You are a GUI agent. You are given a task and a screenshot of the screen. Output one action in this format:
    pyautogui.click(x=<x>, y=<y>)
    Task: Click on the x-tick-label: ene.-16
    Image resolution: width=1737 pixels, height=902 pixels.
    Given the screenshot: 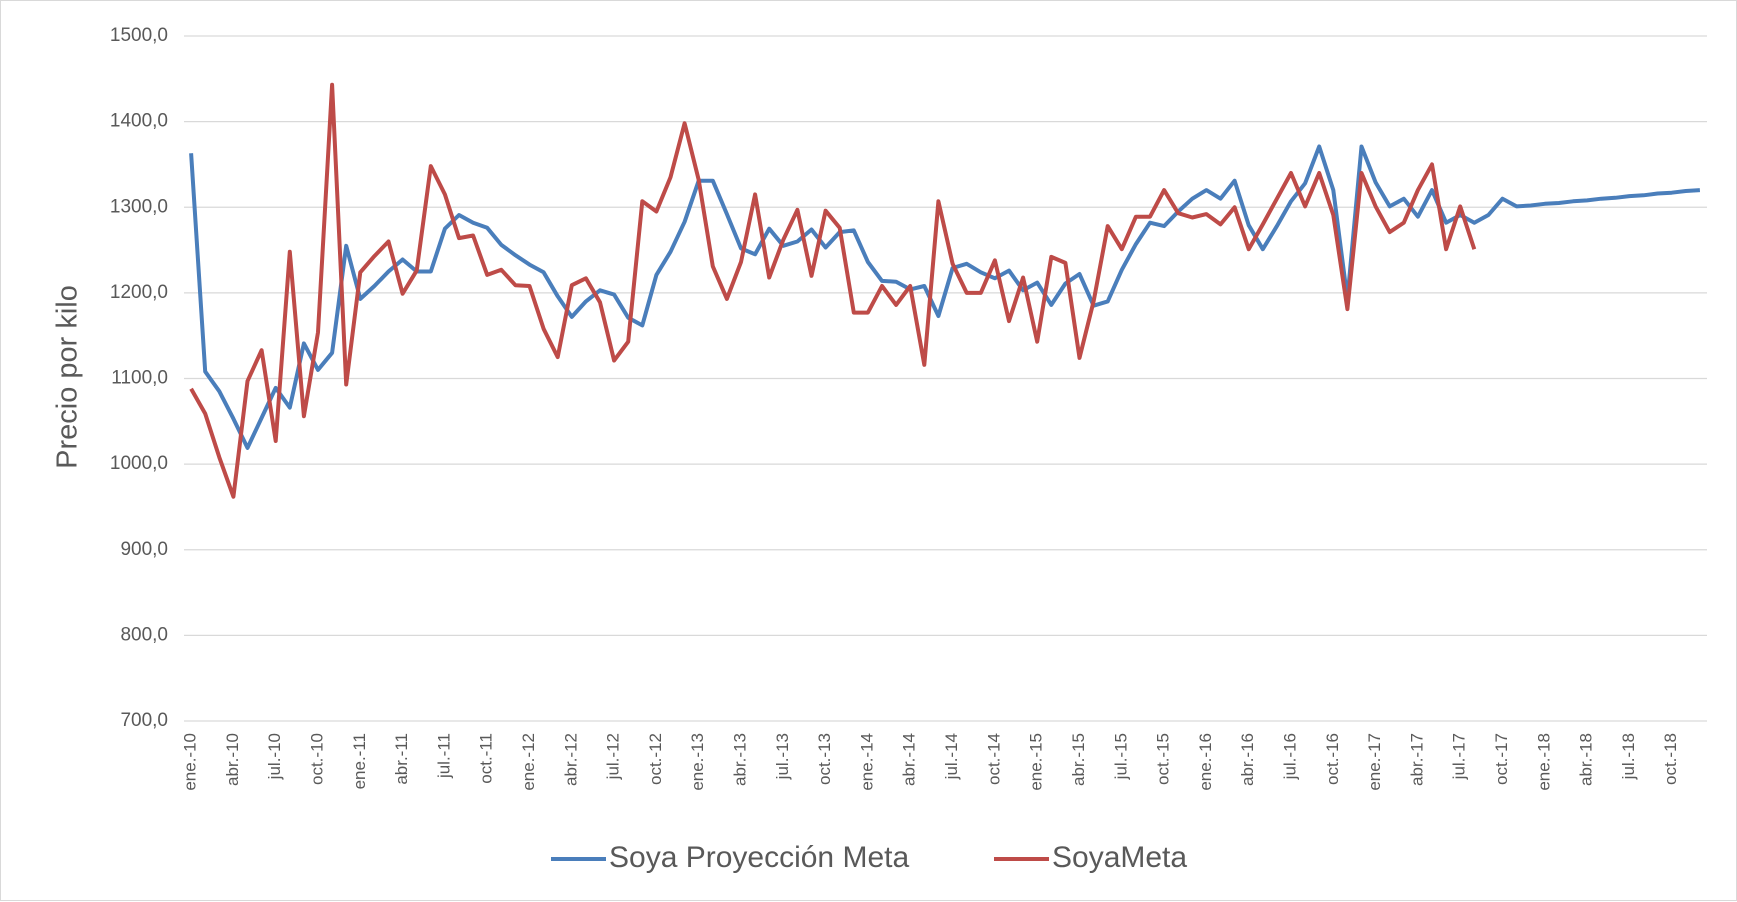 What is the action you would take?
    pyautogui.click(x=1205, y=762)
    